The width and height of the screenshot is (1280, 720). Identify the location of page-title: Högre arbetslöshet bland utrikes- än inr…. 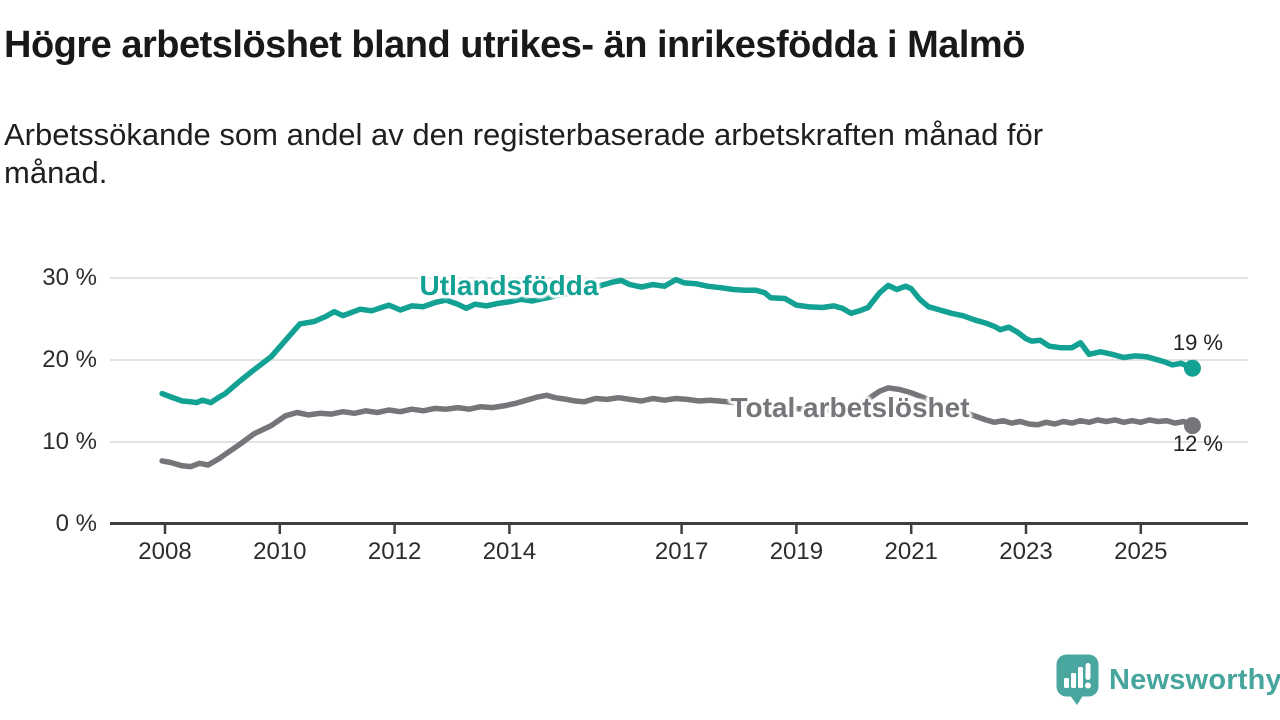
(514, 45).